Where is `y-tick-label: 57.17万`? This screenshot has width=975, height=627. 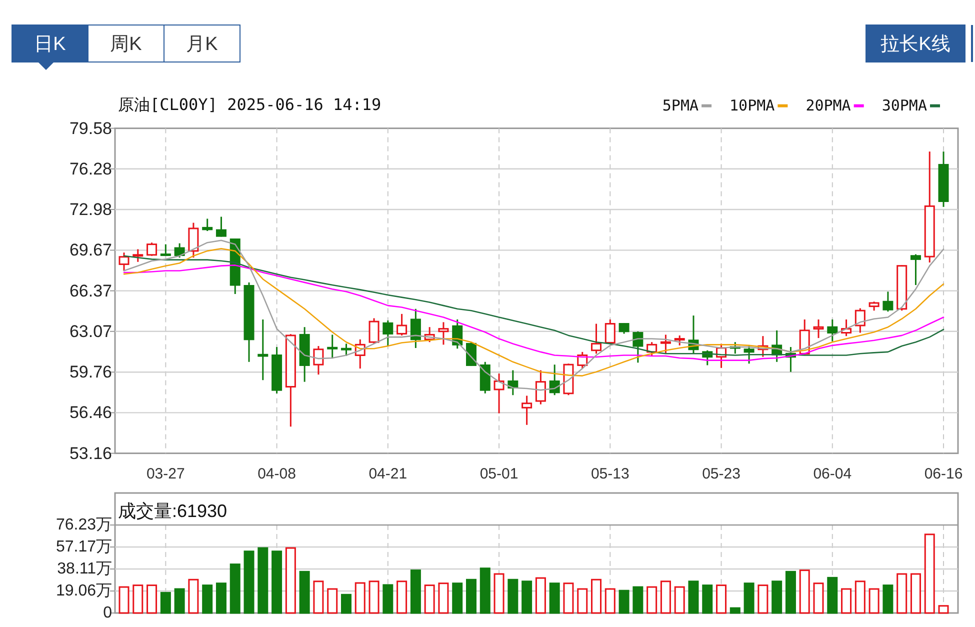 y-tick-label: 57.17万 is located at coordinates (84, 547).